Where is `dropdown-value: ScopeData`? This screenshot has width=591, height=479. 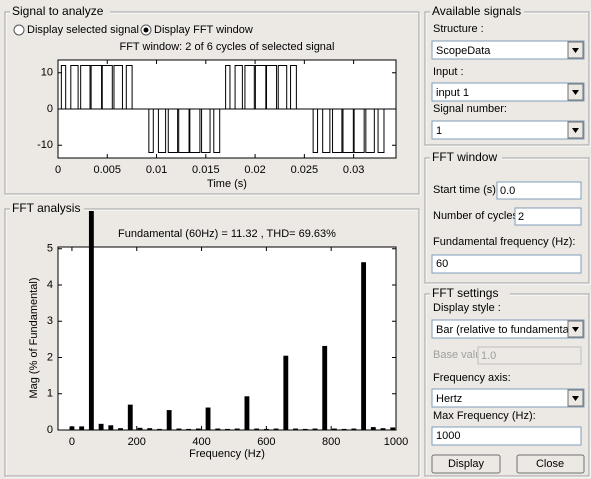 dropdown-value: ScopeData is located at coordinates (463, 51).